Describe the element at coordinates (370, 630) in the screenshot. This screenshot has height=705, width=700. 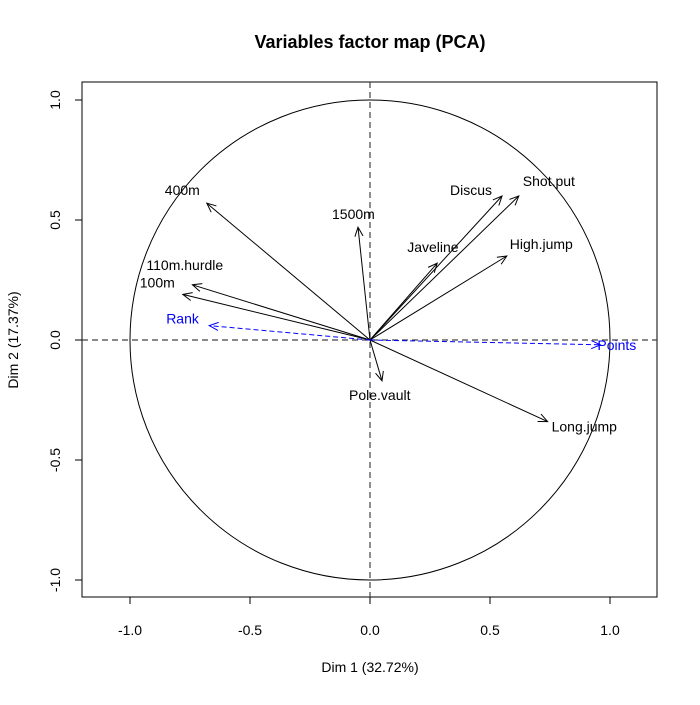
I see `x-tick-label: 0.0` at that location.